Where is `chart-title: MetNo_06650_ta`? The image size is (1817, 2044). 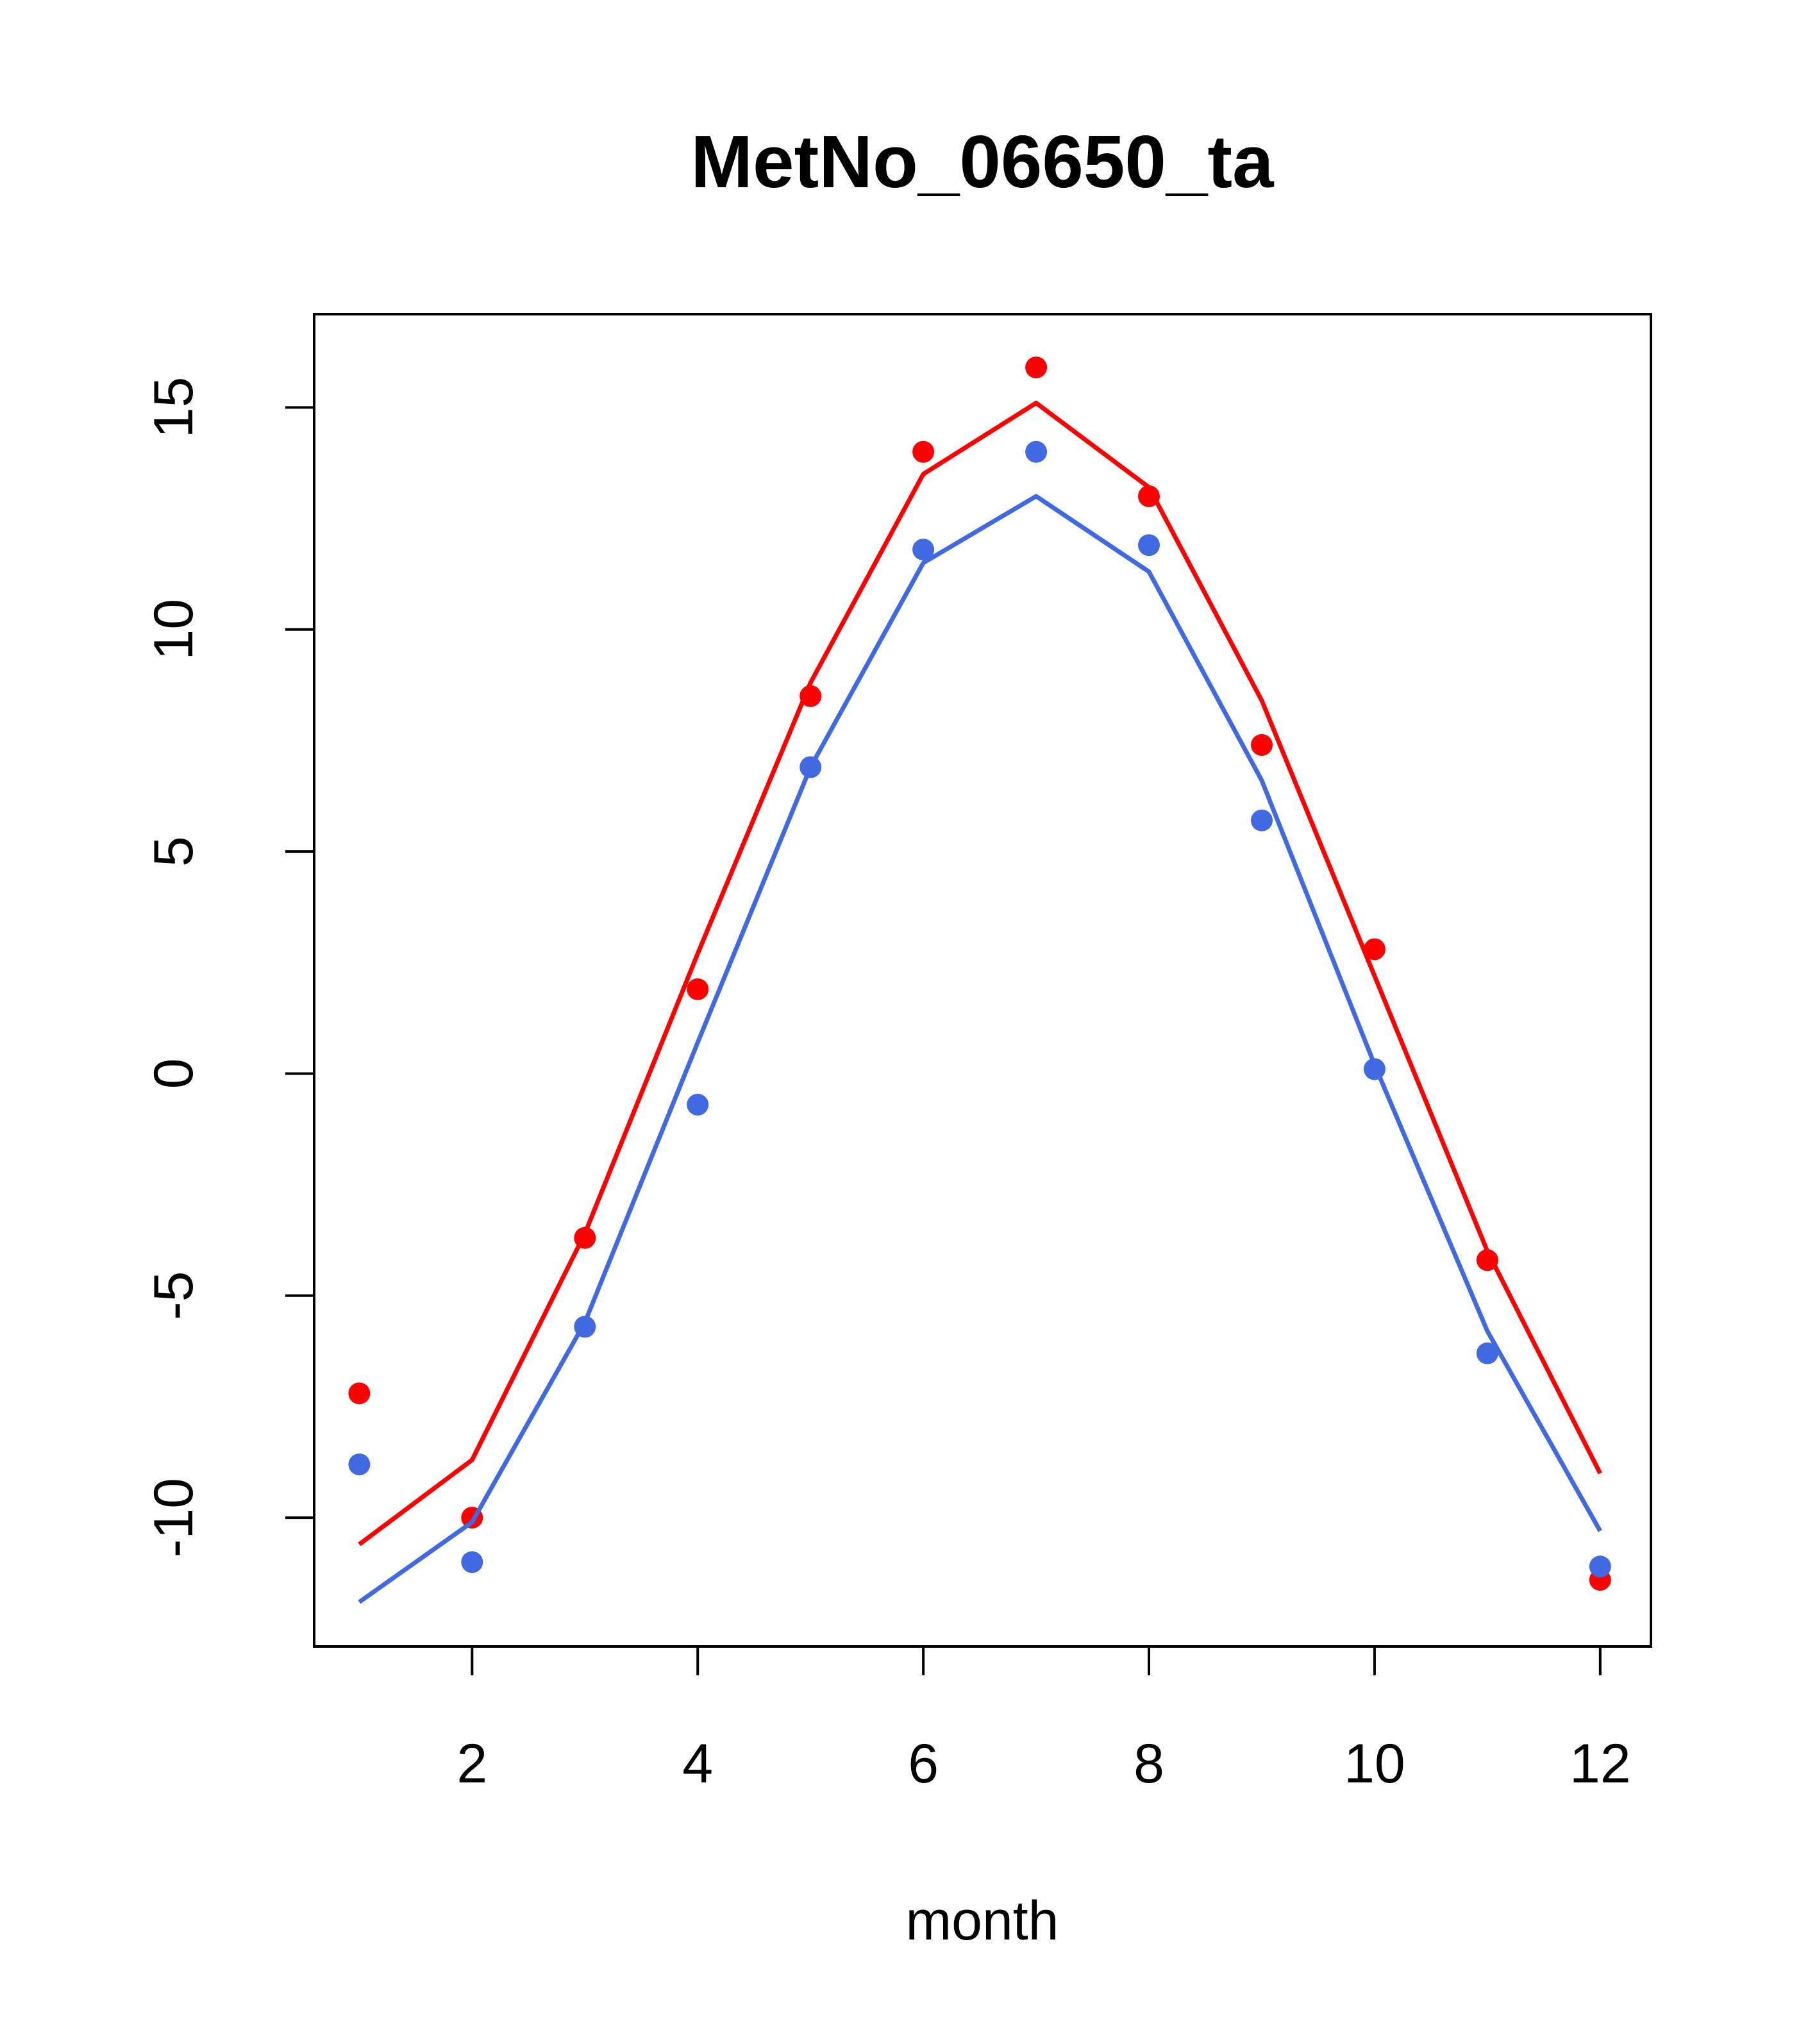
chart-title: MetNo_06650_ta is located at coordinates (983, 161).